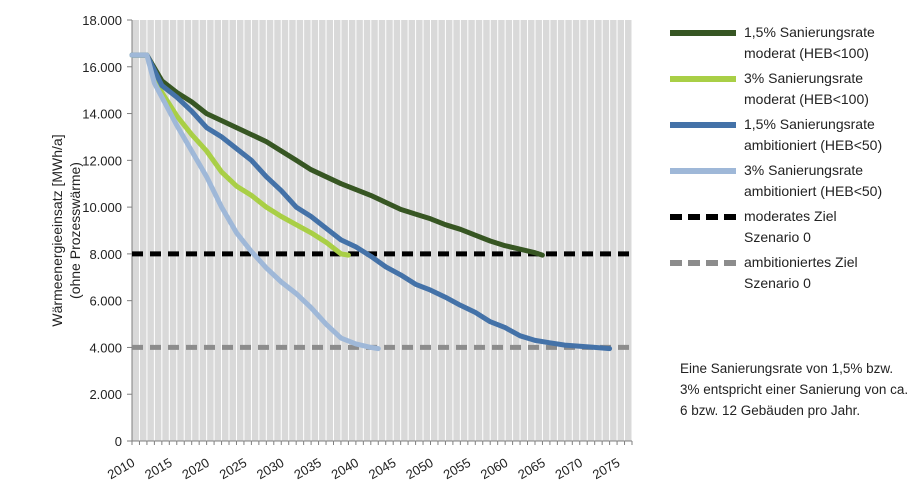 Image resolution: width=914 pixels, height=488 pixels. I want to click on legend-label: 1,5% Sanierungsrate moderat (HEB<100), so click(809, 43).